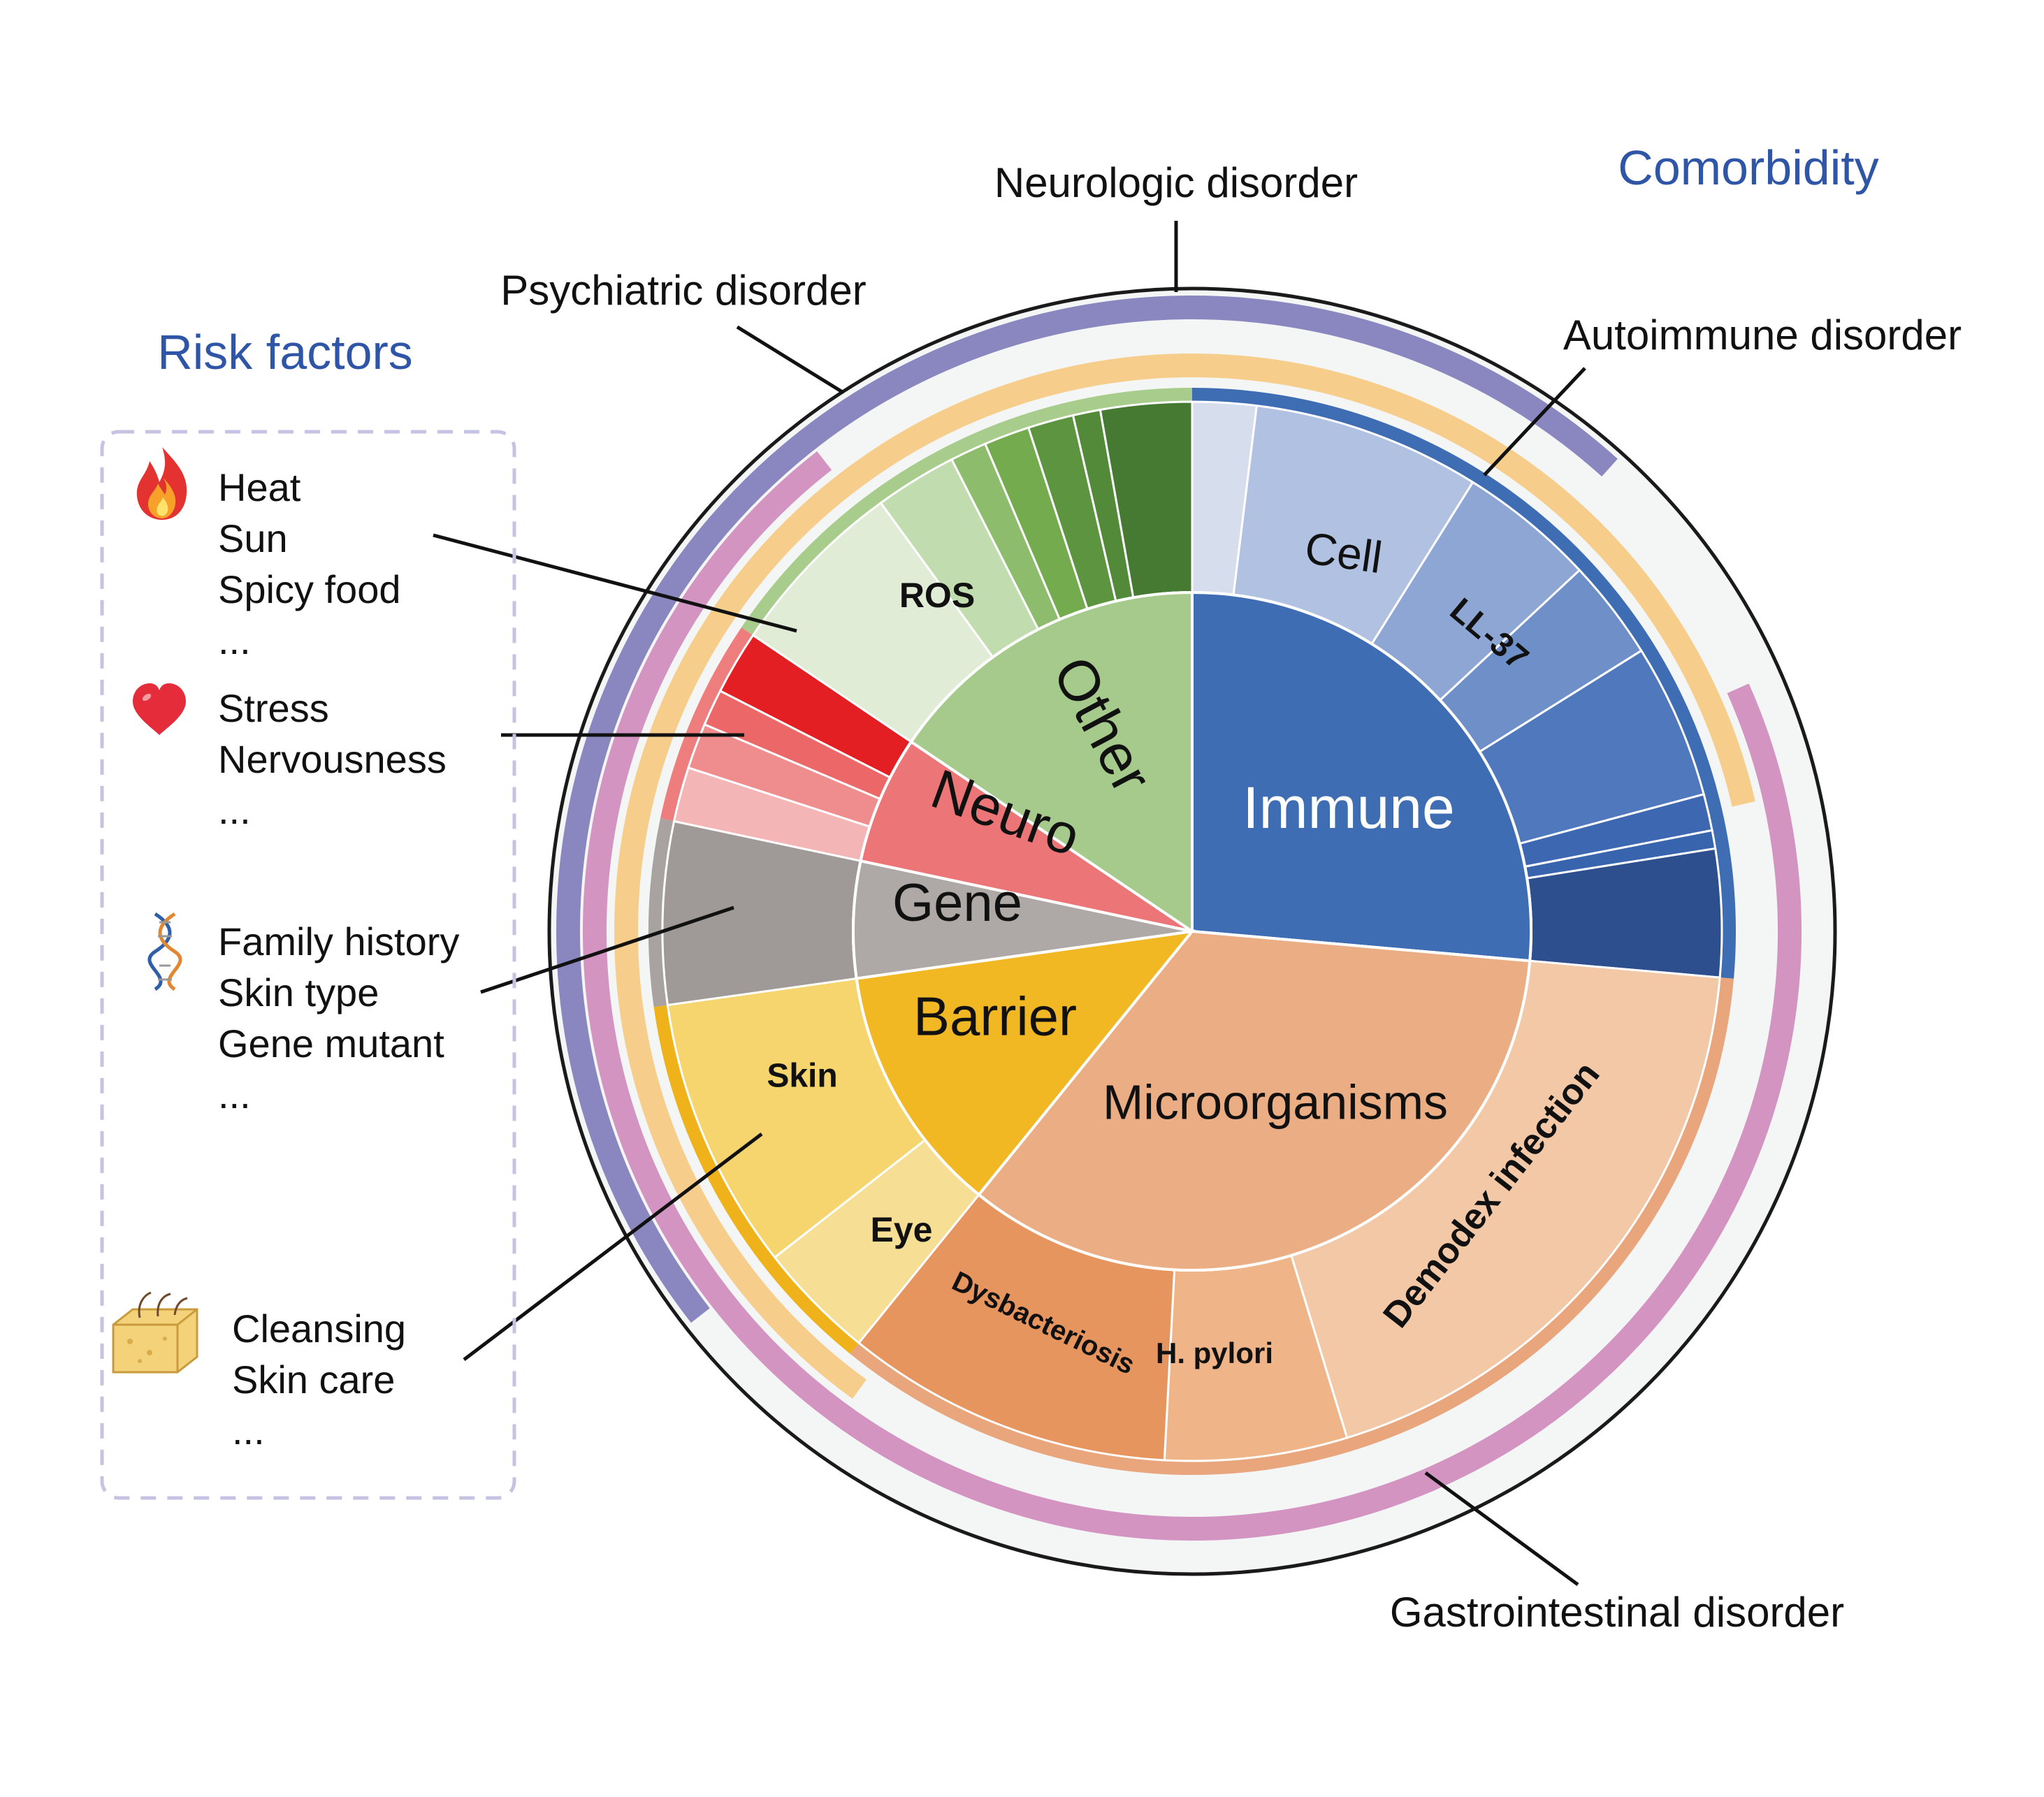 The width and height of the screenshot is (2044, 1797). Describe the element at coordinates (937, 595) in the screenshot. I see `label-ros: ROS` at that location.